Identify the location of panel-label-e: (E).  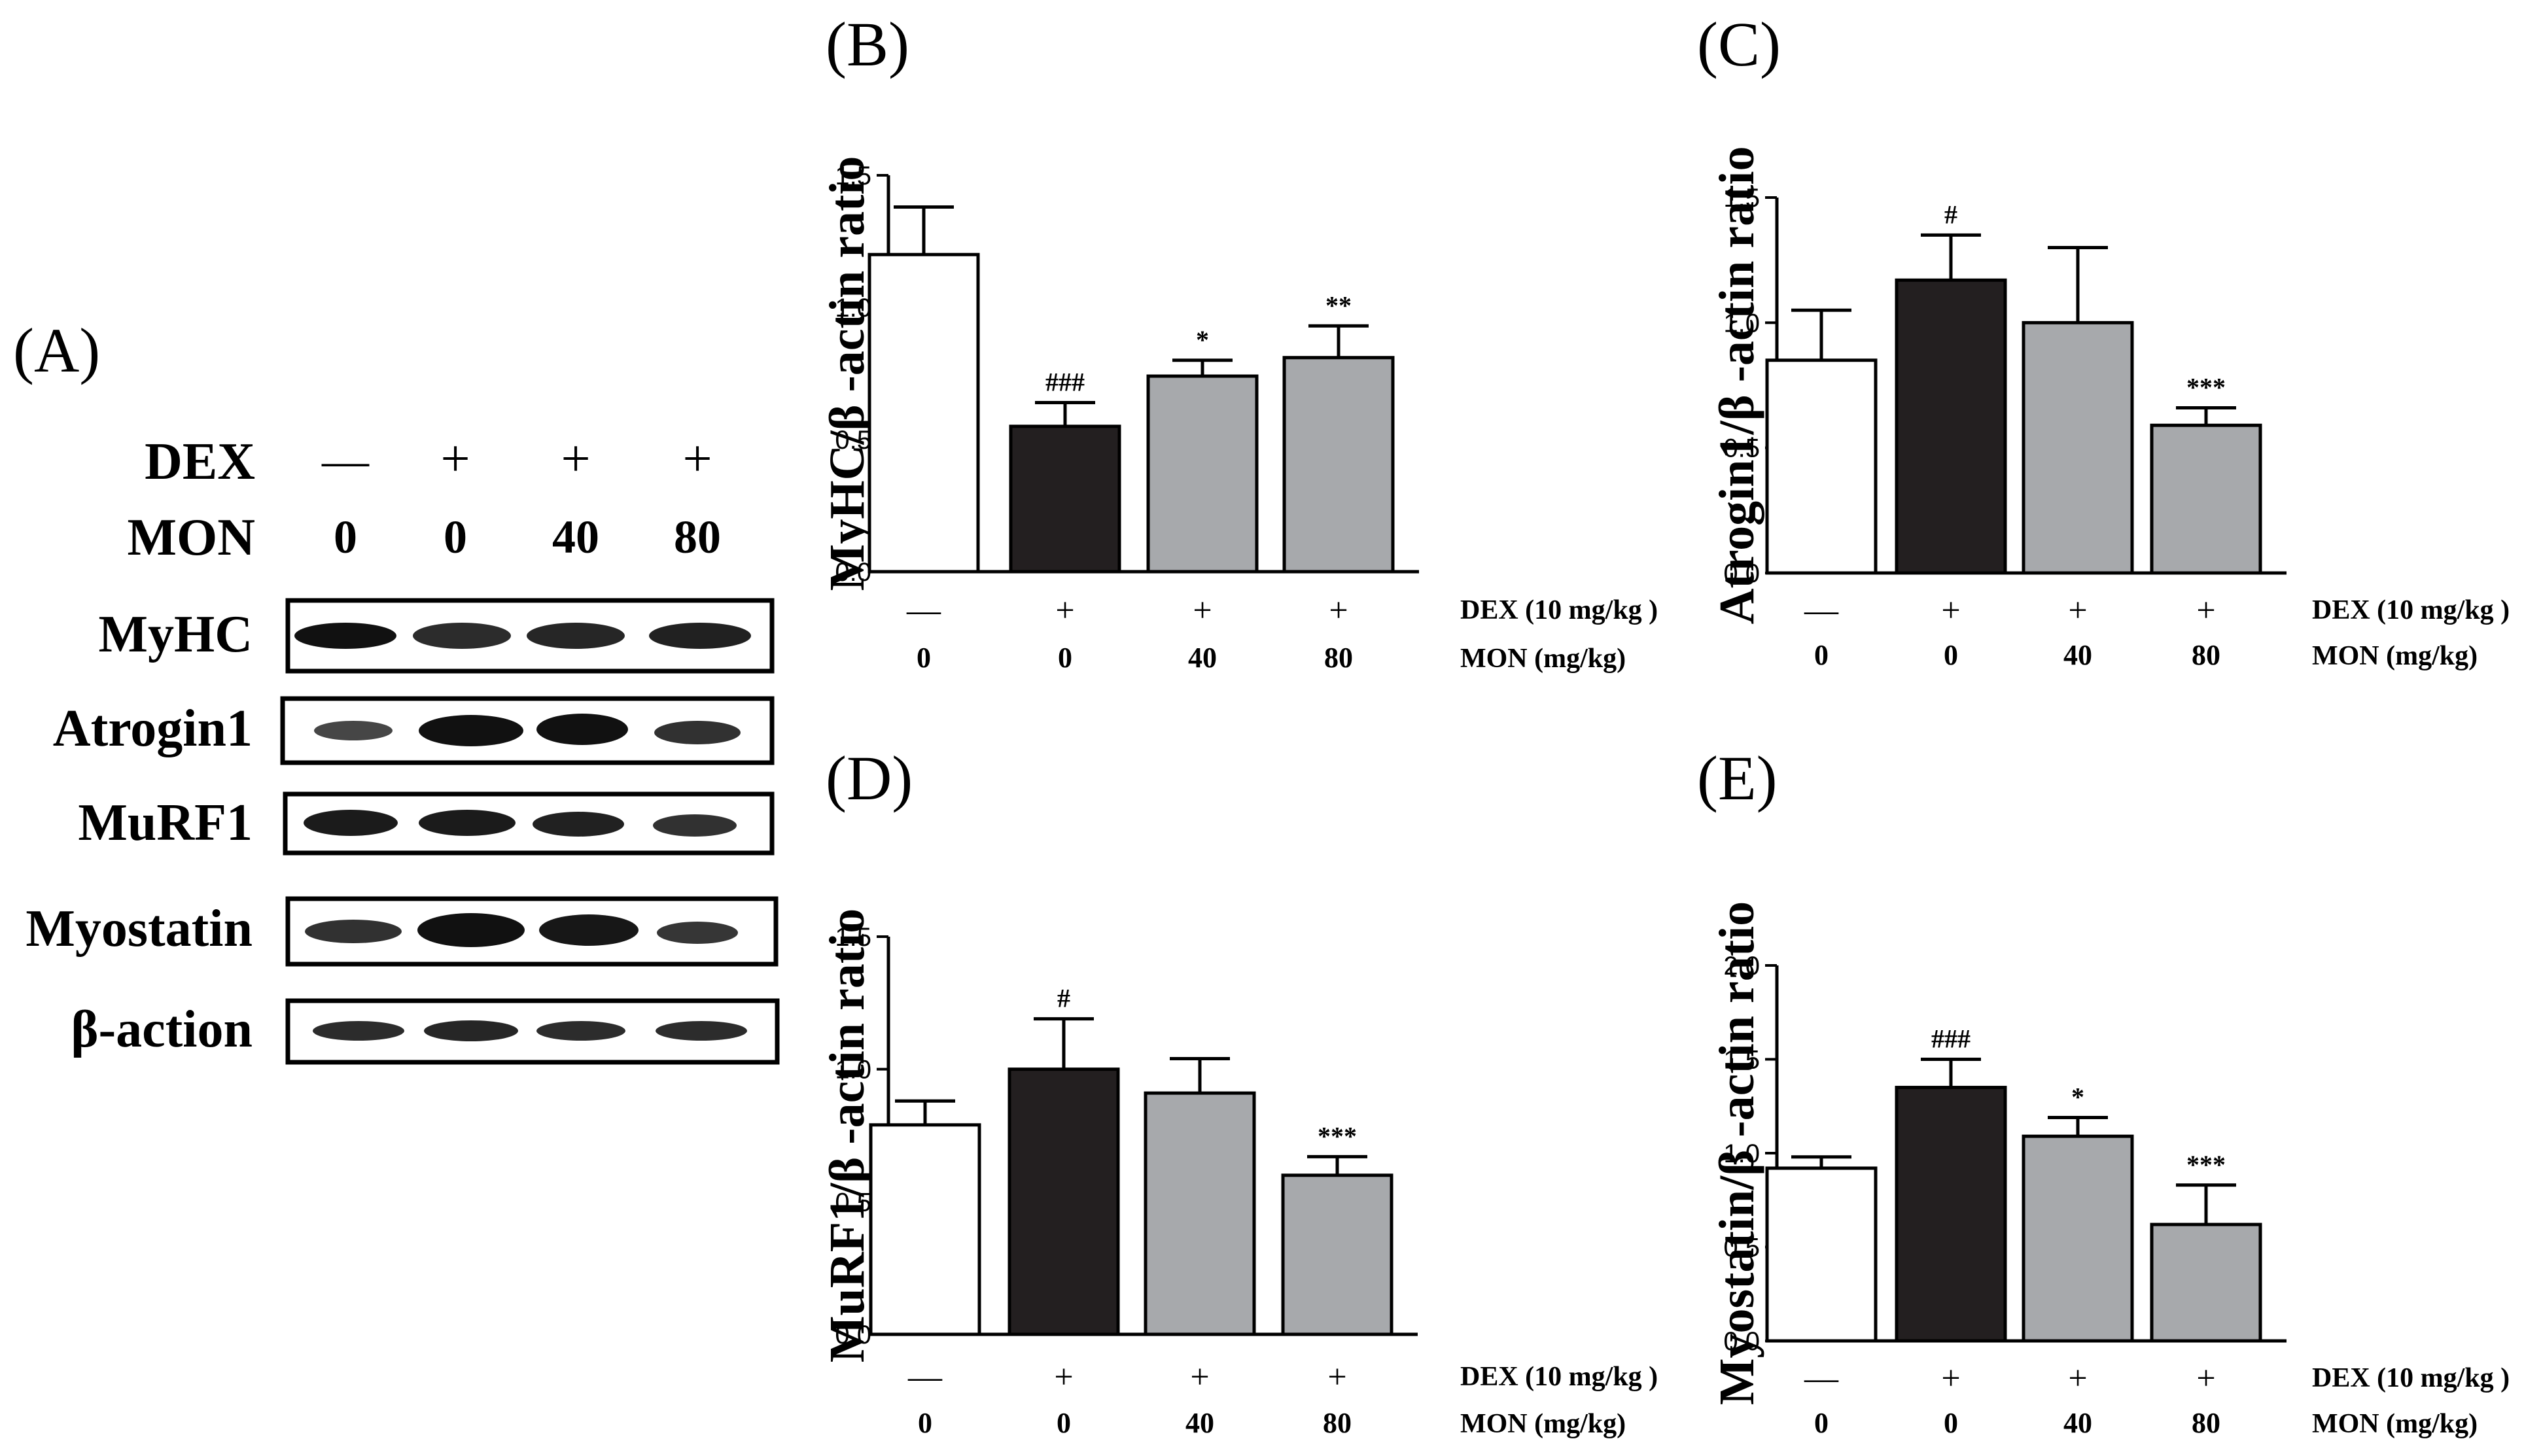
(1738, 778).